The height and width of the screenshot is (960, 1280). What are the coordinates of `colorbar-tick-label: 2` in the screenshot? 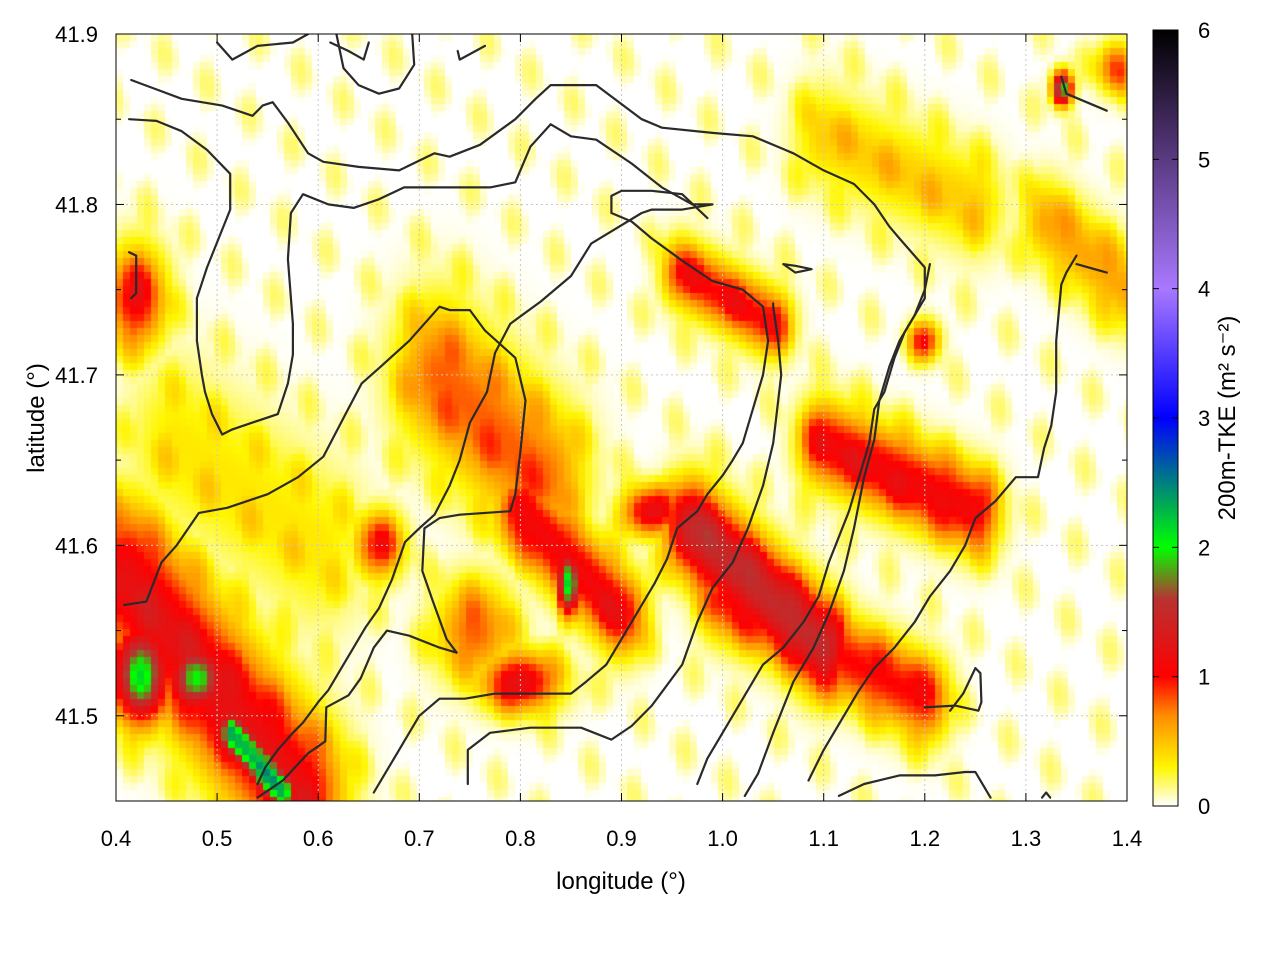 It's located at (1204, 547).